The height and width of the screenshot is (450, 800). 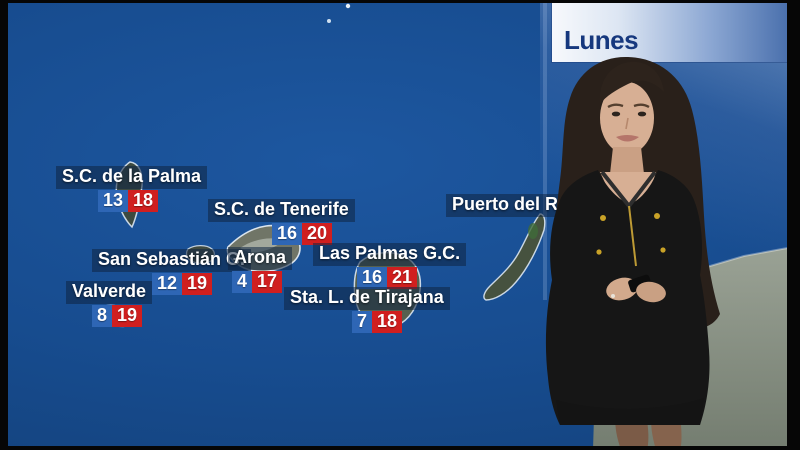 What do you see at coordinates (613, 296) in the screenshot?
I see `presenter-ring` at bounding box center [613, 296].